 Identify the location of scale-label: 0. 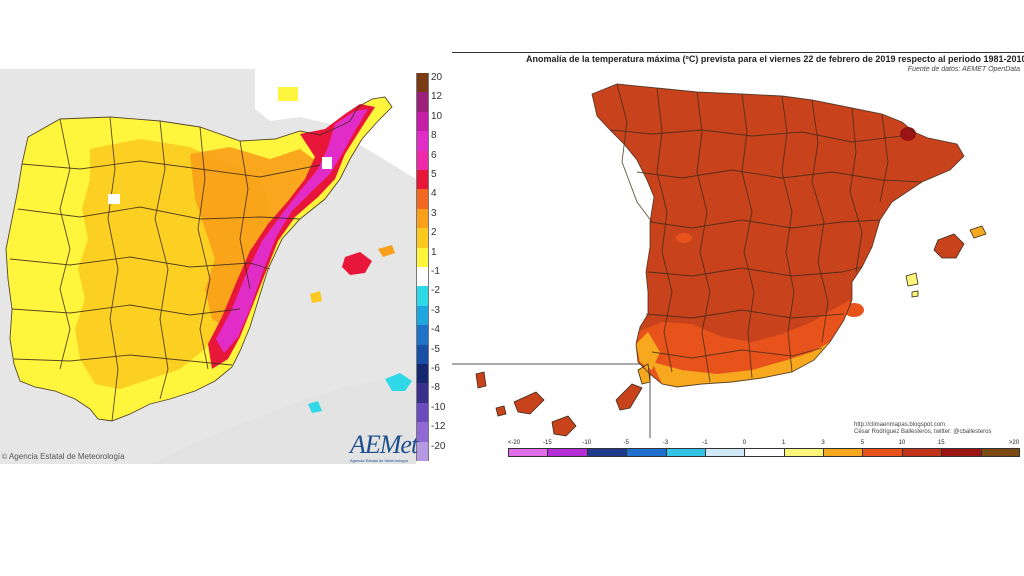
(744, 443).